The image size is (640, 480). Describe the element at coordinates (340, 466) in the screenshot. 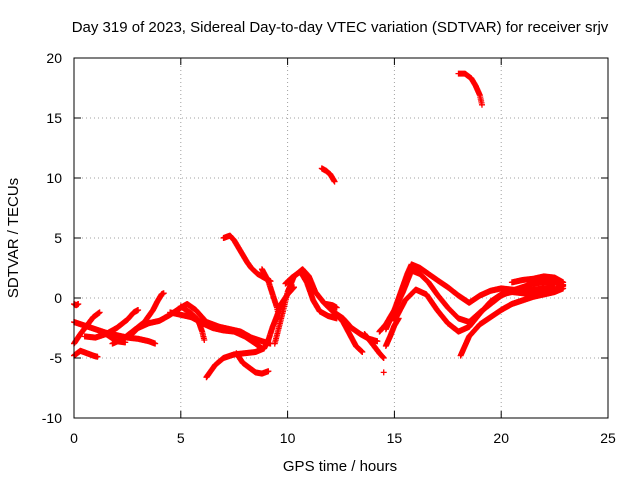

I see `x-axis-label: GPS time / hours` at that location.